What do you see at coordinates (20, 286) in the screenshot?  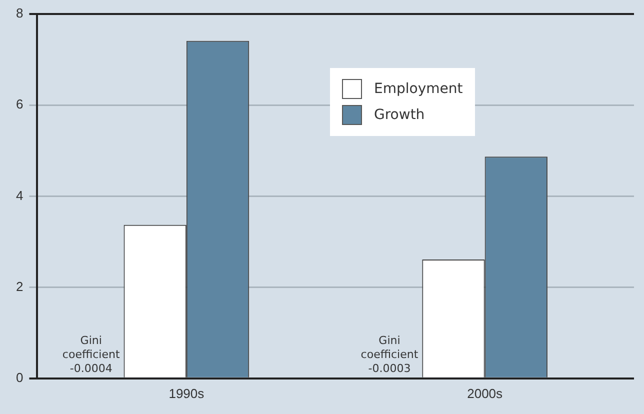 I see `y-tick-label: 2` at bounding box center [20, 286].